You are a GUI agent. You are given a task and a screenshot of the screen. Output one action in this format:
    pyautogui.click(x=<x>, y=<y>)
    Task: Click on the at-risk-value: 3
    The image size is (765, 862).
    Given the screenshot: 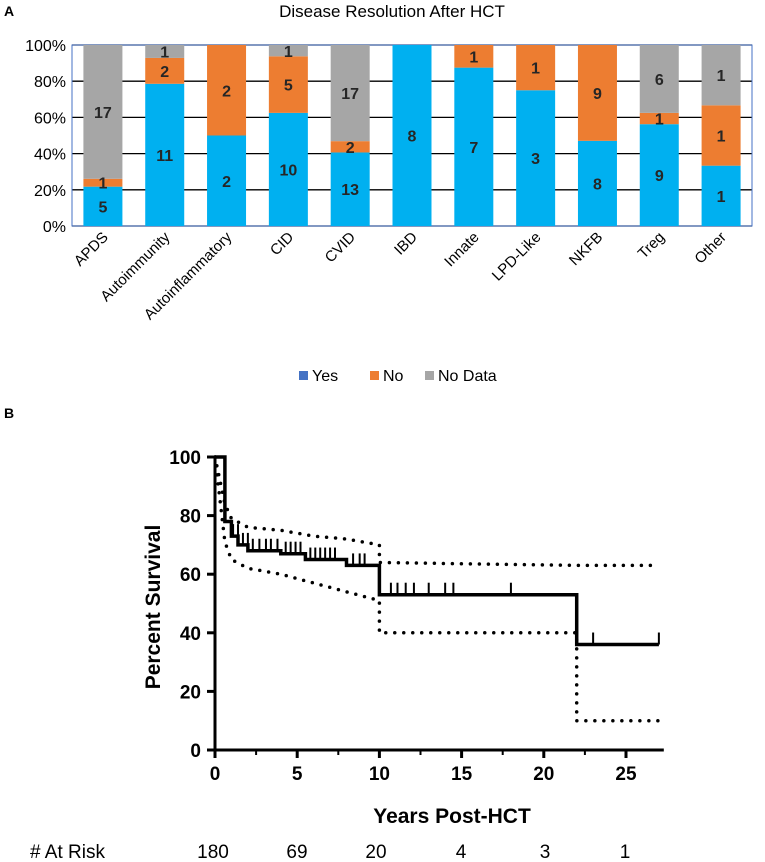 What is the action you would take?
    pyautogui.click(x=545, y=852)
    